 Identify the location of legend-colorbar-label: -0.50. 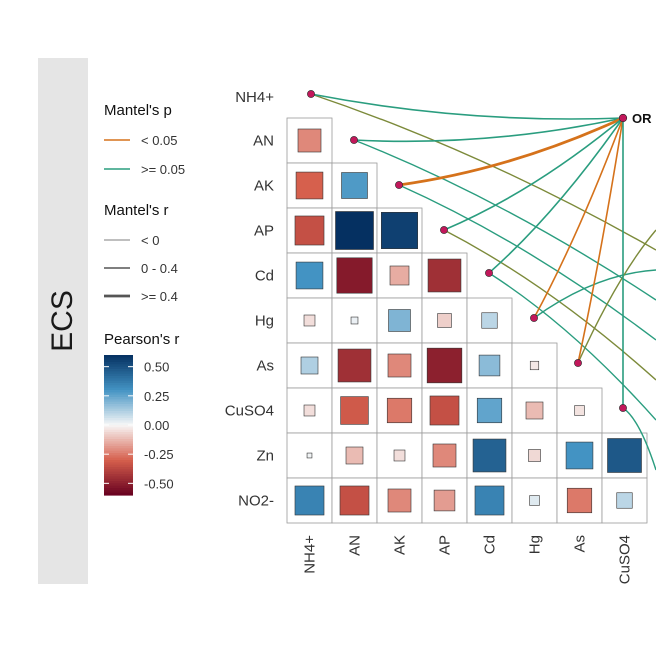
(159, 483).